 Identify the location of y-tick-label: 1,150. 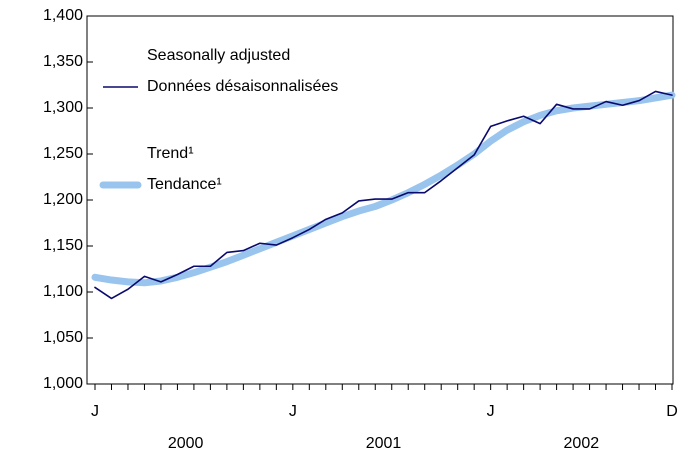
(63, 245).